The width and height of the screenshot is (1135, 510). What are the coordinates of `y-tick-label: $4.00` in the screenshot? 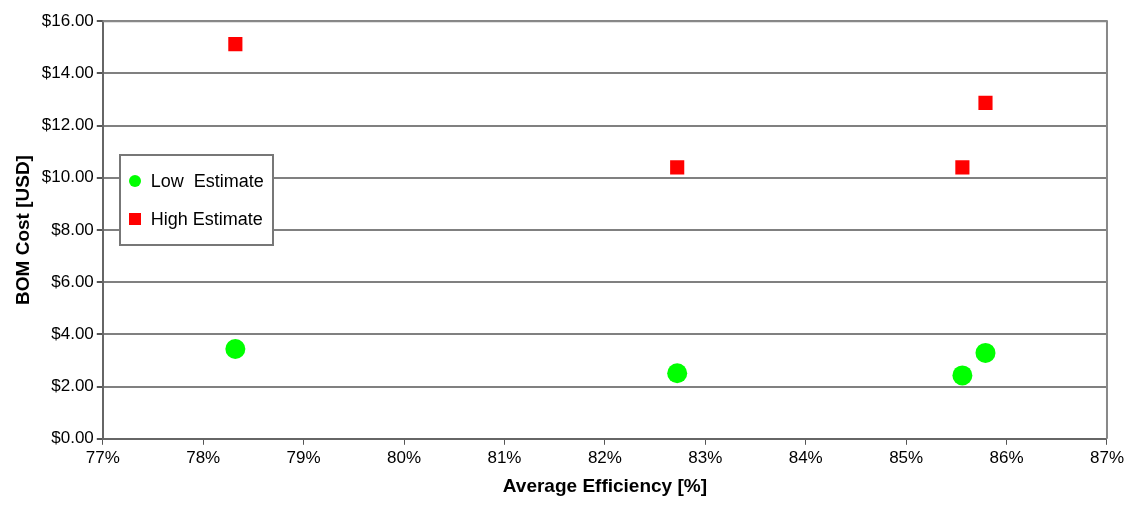 It's located at (72, 334).